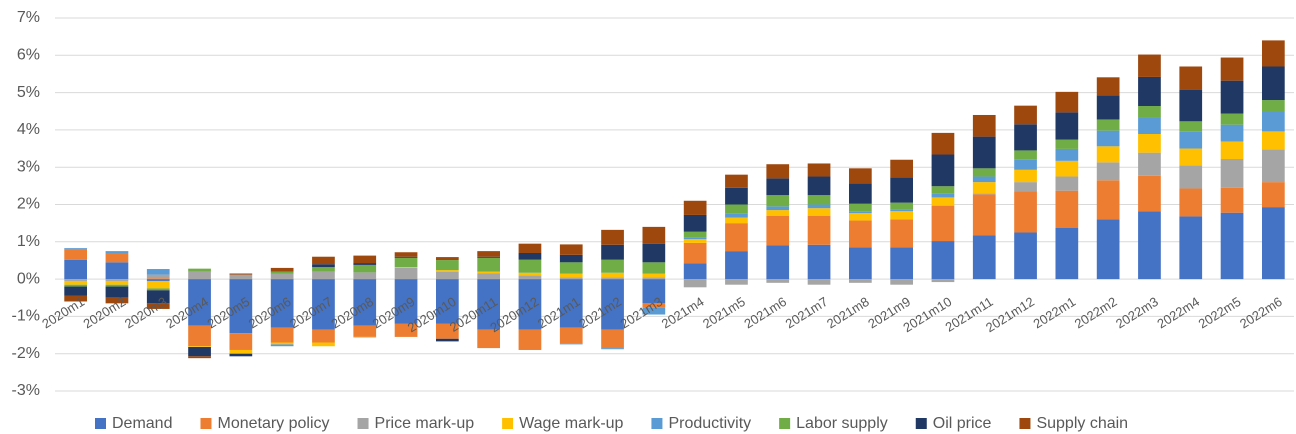  Describe the element at coordinates (105, 313) in the screenshot. I see `x-tick-label: 2020m2` at that location.